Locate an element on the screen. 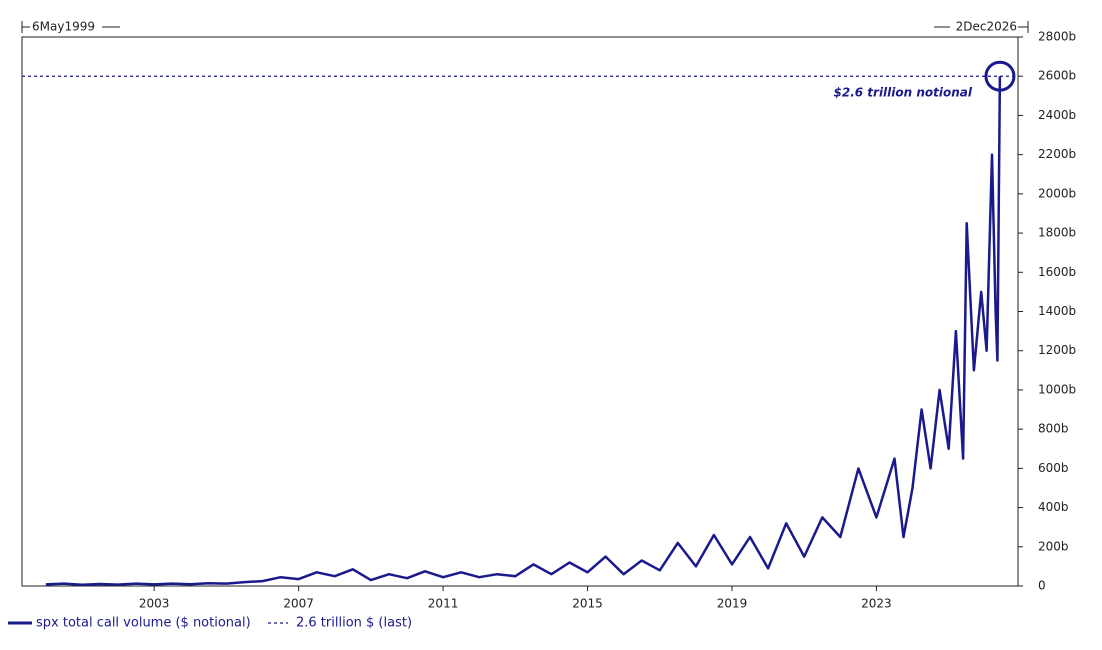 This screenshot has height=650, width=1102. y-tick-label: 600b is located at coordinates (1053, 468).